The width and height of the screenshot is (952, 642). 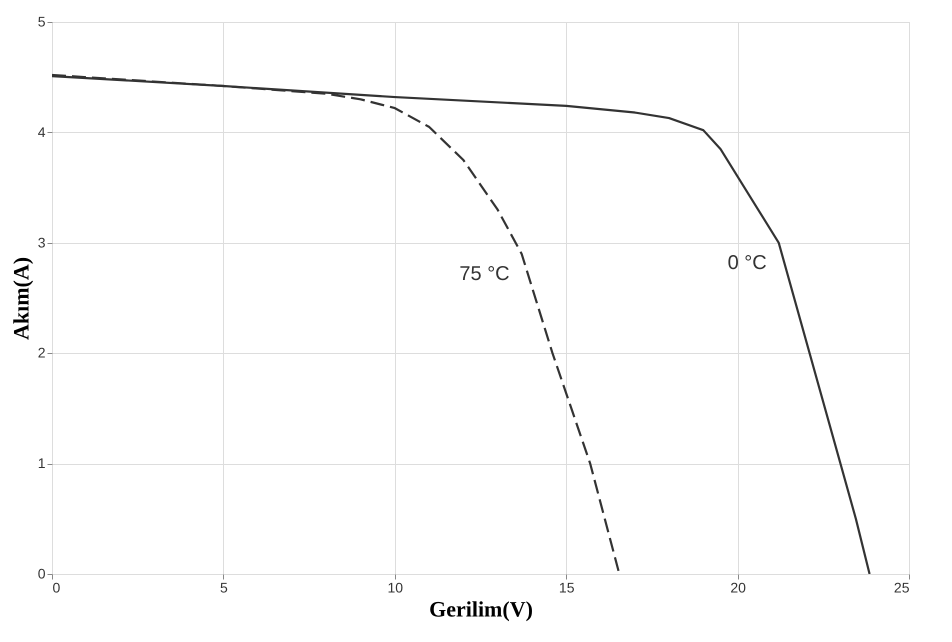 What do you see at coordinates (747, 263) in the screenshot?
I see `series-label: 0 °C` at bounding box center [747, 263].